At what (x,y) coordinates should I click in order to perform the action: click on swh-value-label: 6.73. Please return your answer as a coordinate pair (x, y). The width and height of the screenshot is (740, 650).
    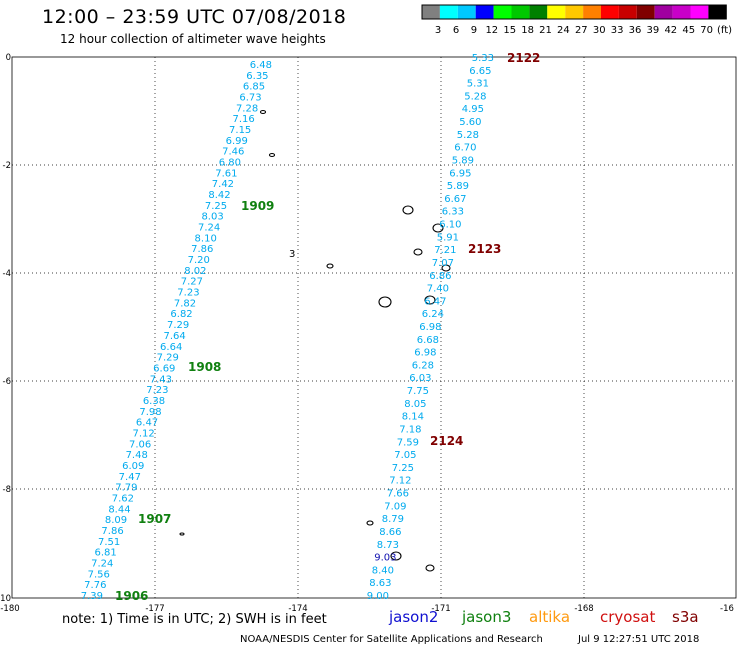
    Looking at the image, I should click on (250, 98).